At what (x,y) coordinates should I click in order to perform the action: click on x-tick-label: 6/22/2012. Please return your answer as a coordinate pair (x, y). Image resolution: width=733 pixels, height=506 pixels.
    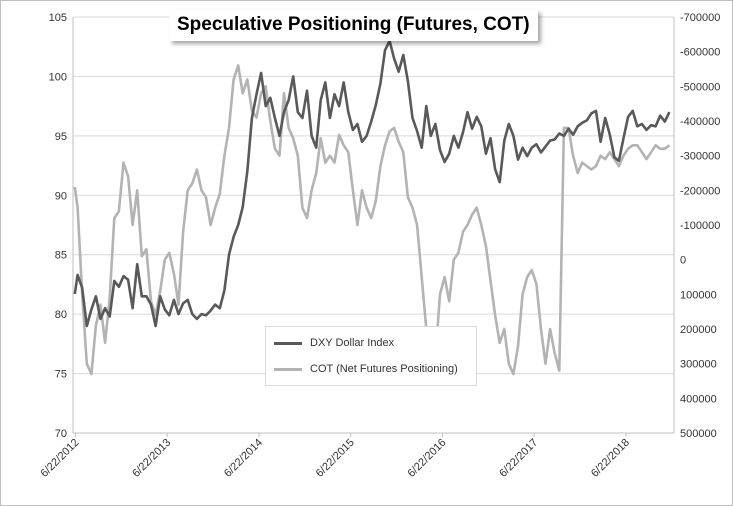
    Looking at the image, I should click on (59, 458).